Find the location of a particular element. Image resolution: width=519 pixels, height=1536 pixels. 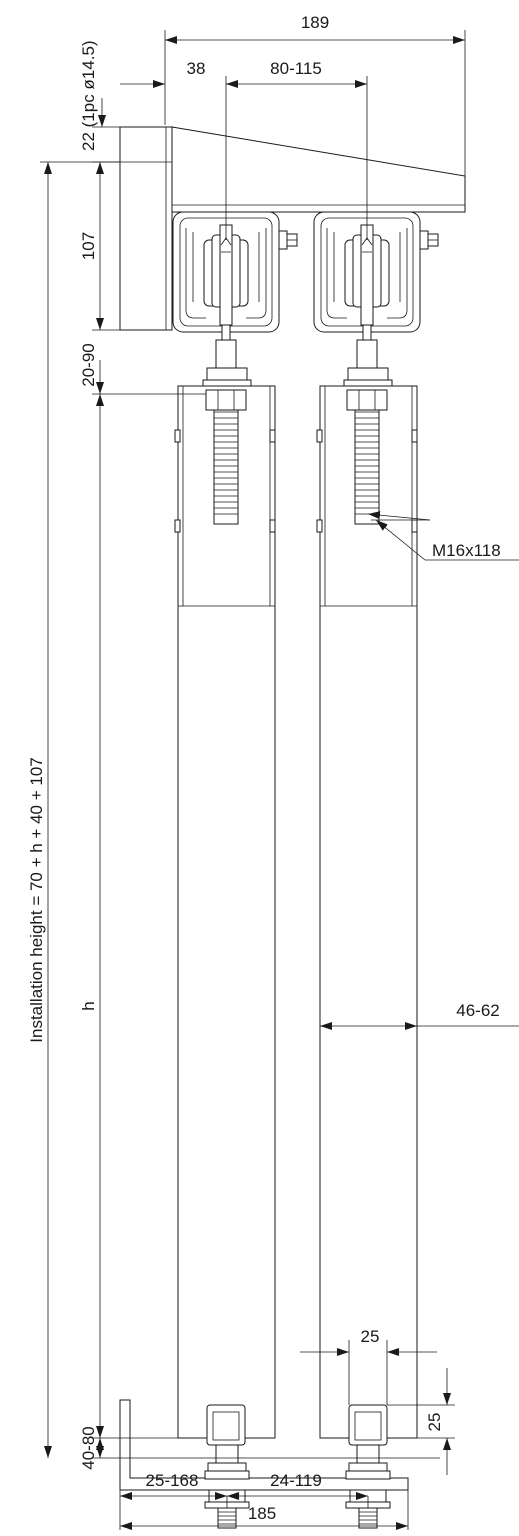

label-rail-spacing: 80-115 is located at coordinates (296, 68).